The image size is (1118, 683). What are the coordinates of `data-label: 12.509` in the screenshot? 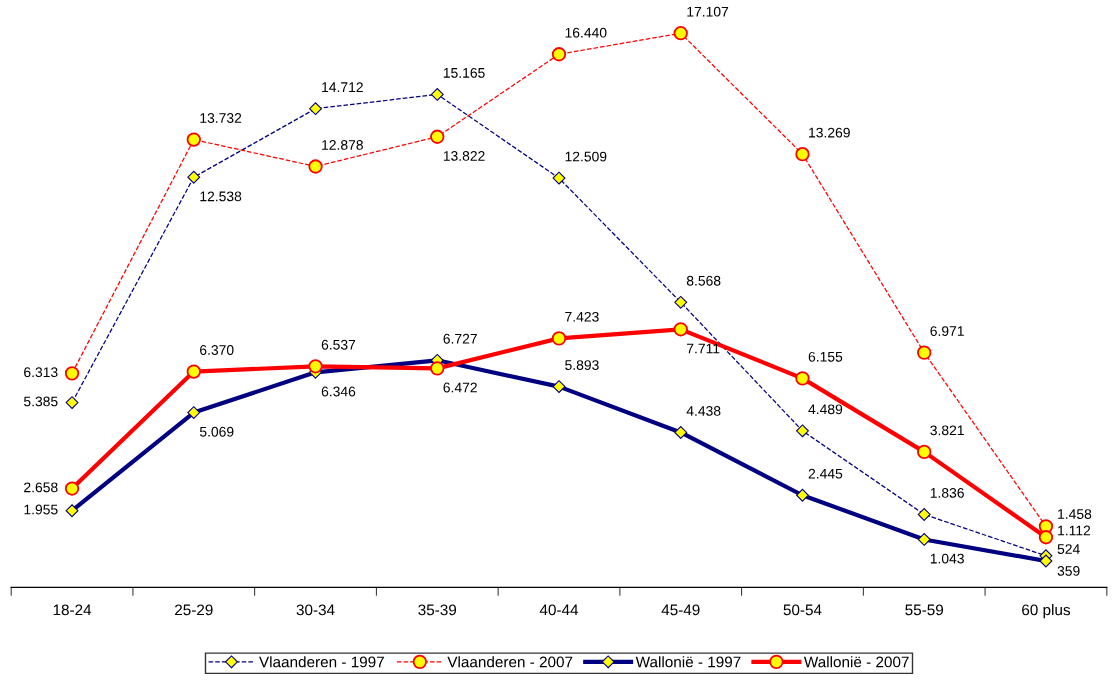 It's located at (586, 156).